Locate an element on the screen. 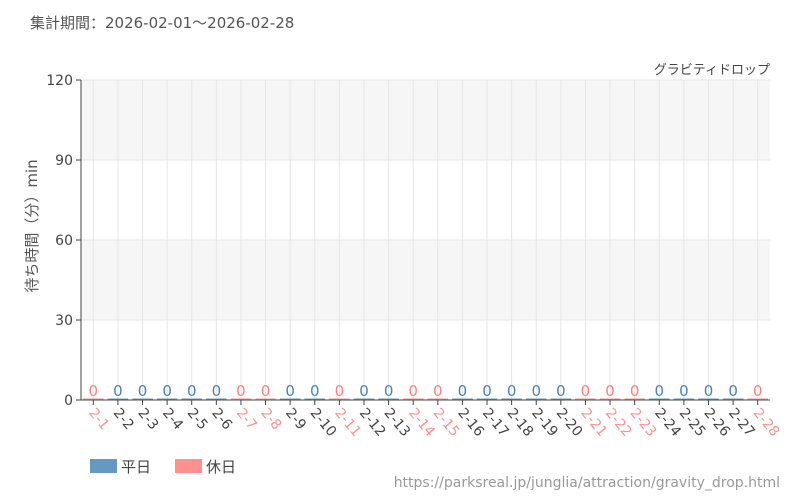 Image resolution: width=800 pixels, height=500 pixels. x-tick-label: 2-2 is located at coordinates (123, 419).